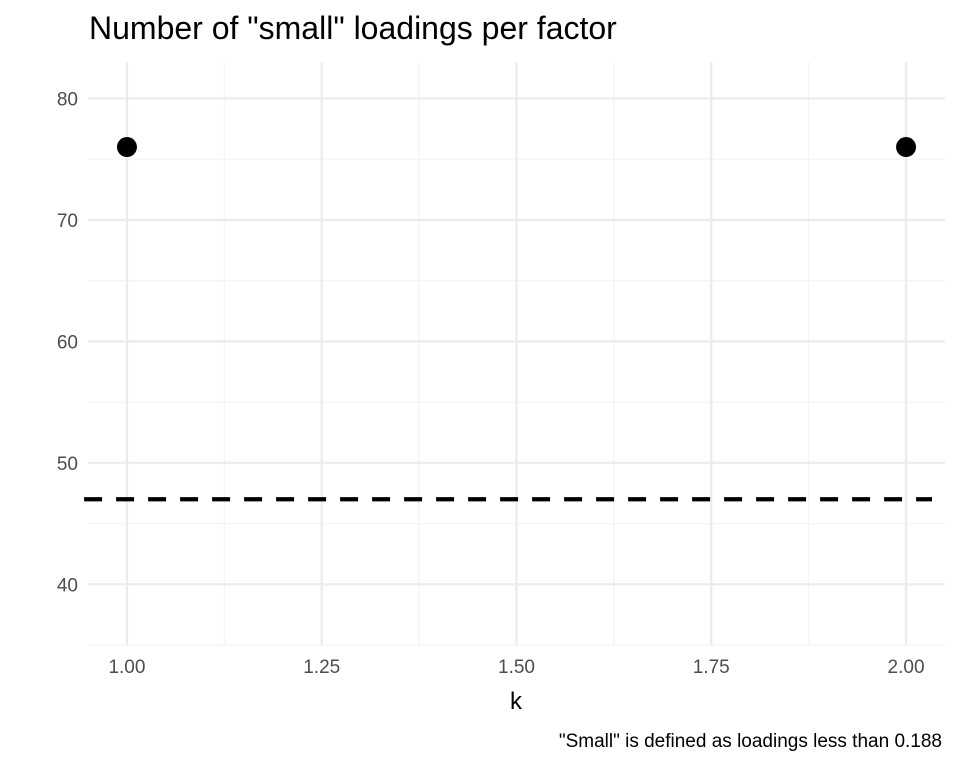  I want to click on y-axis-ticks: 40 50 60 70 80, so click(67, 342).